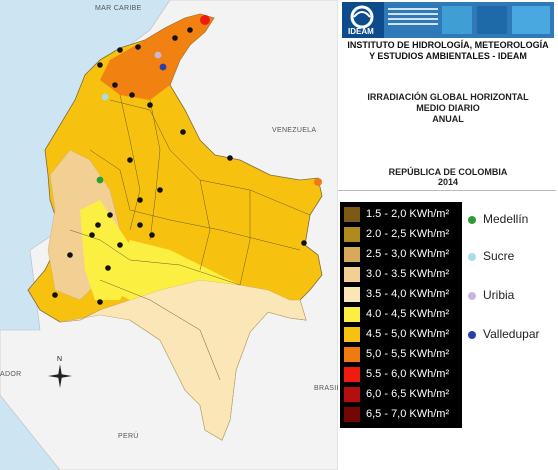 This screenshot has height=470, width=558. Describe the element at coordinates (326, 388) in the screenshot. I see `label-brasil: BRASIL` at that location.